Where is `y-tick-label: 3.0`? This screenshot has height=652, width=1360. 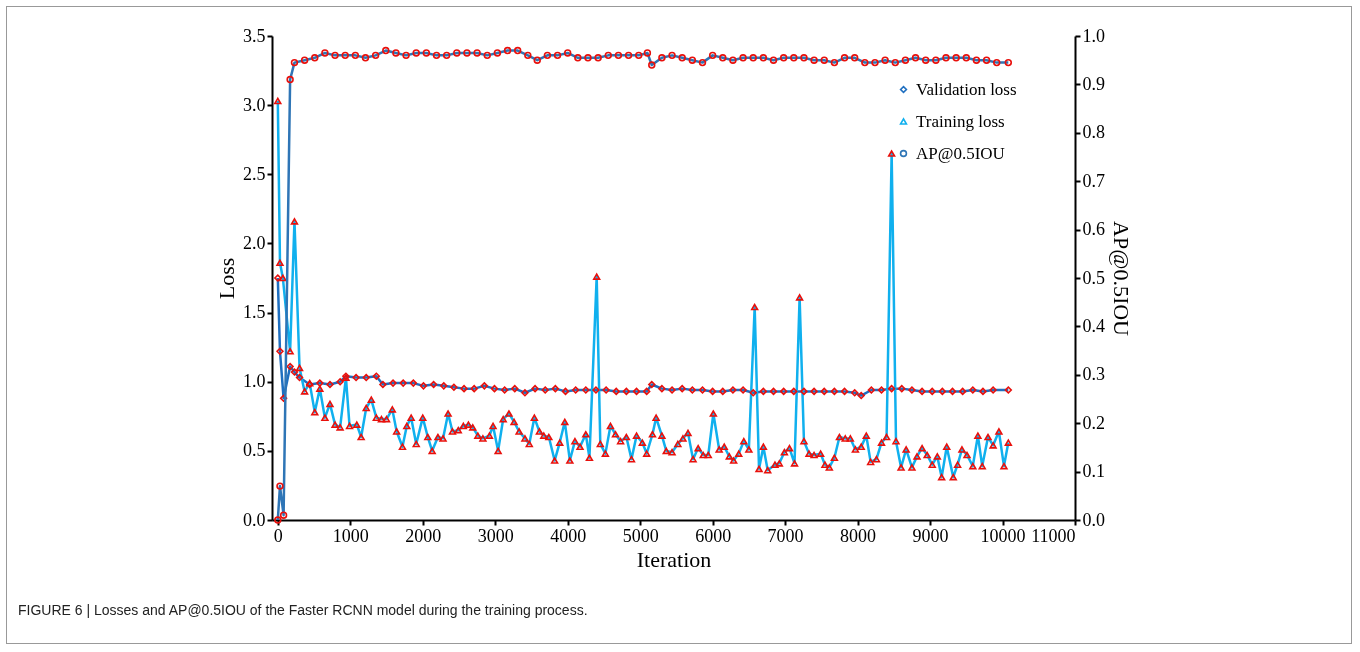 y-tick-label: 3.0 is located at coordinates (254, 104).